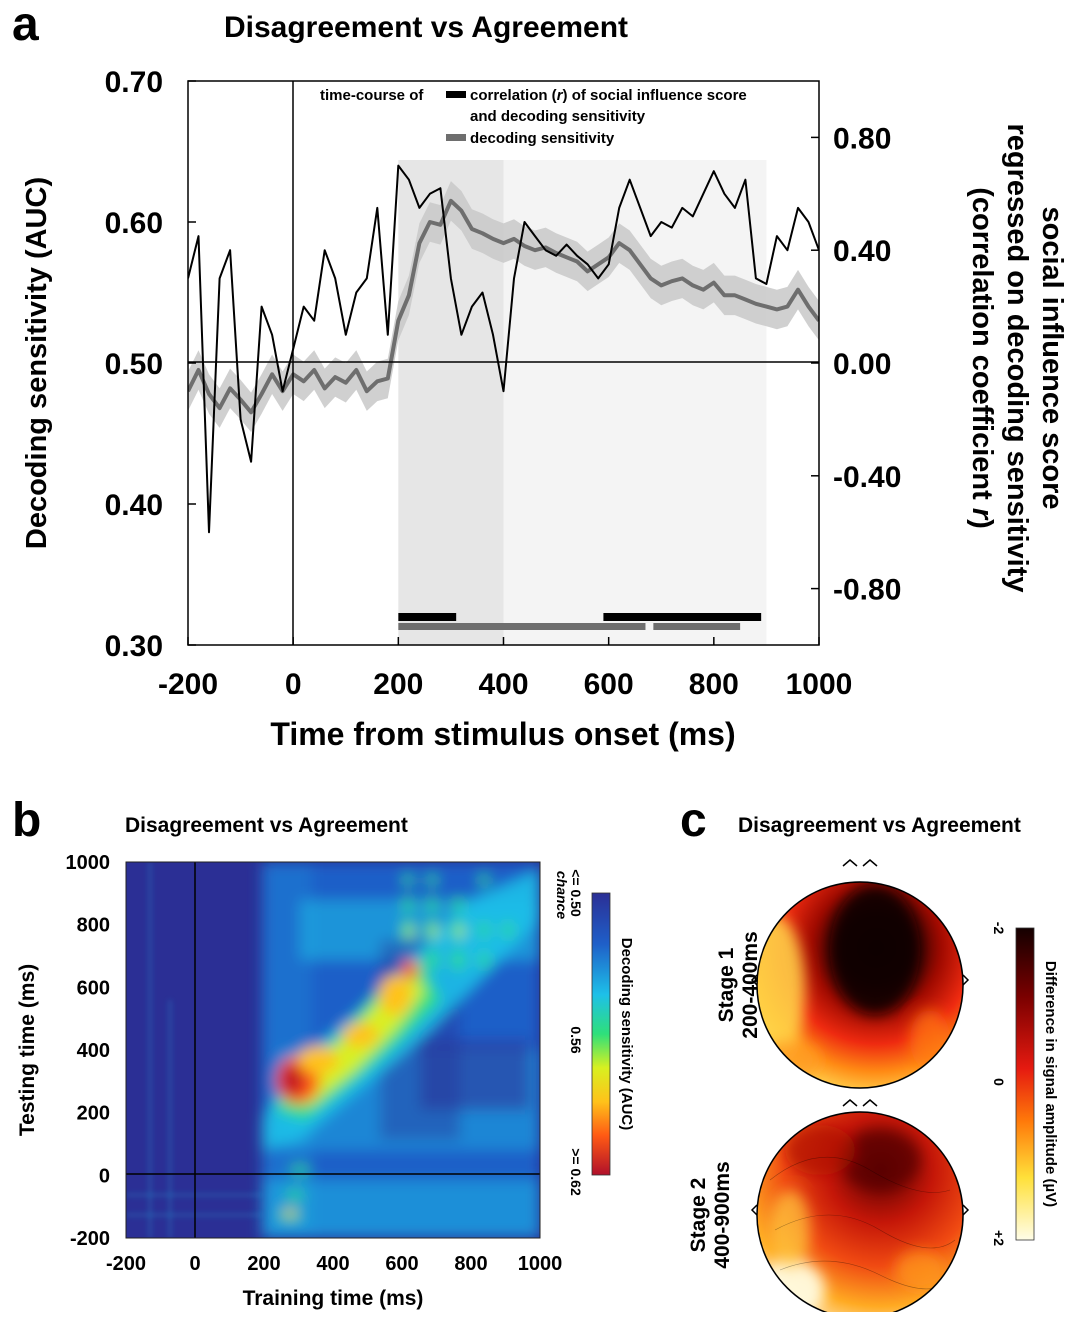 The width and height of the screenshot is (1083, 1317). I want to click on y-tick-label: 0.70, so click(134, 82).